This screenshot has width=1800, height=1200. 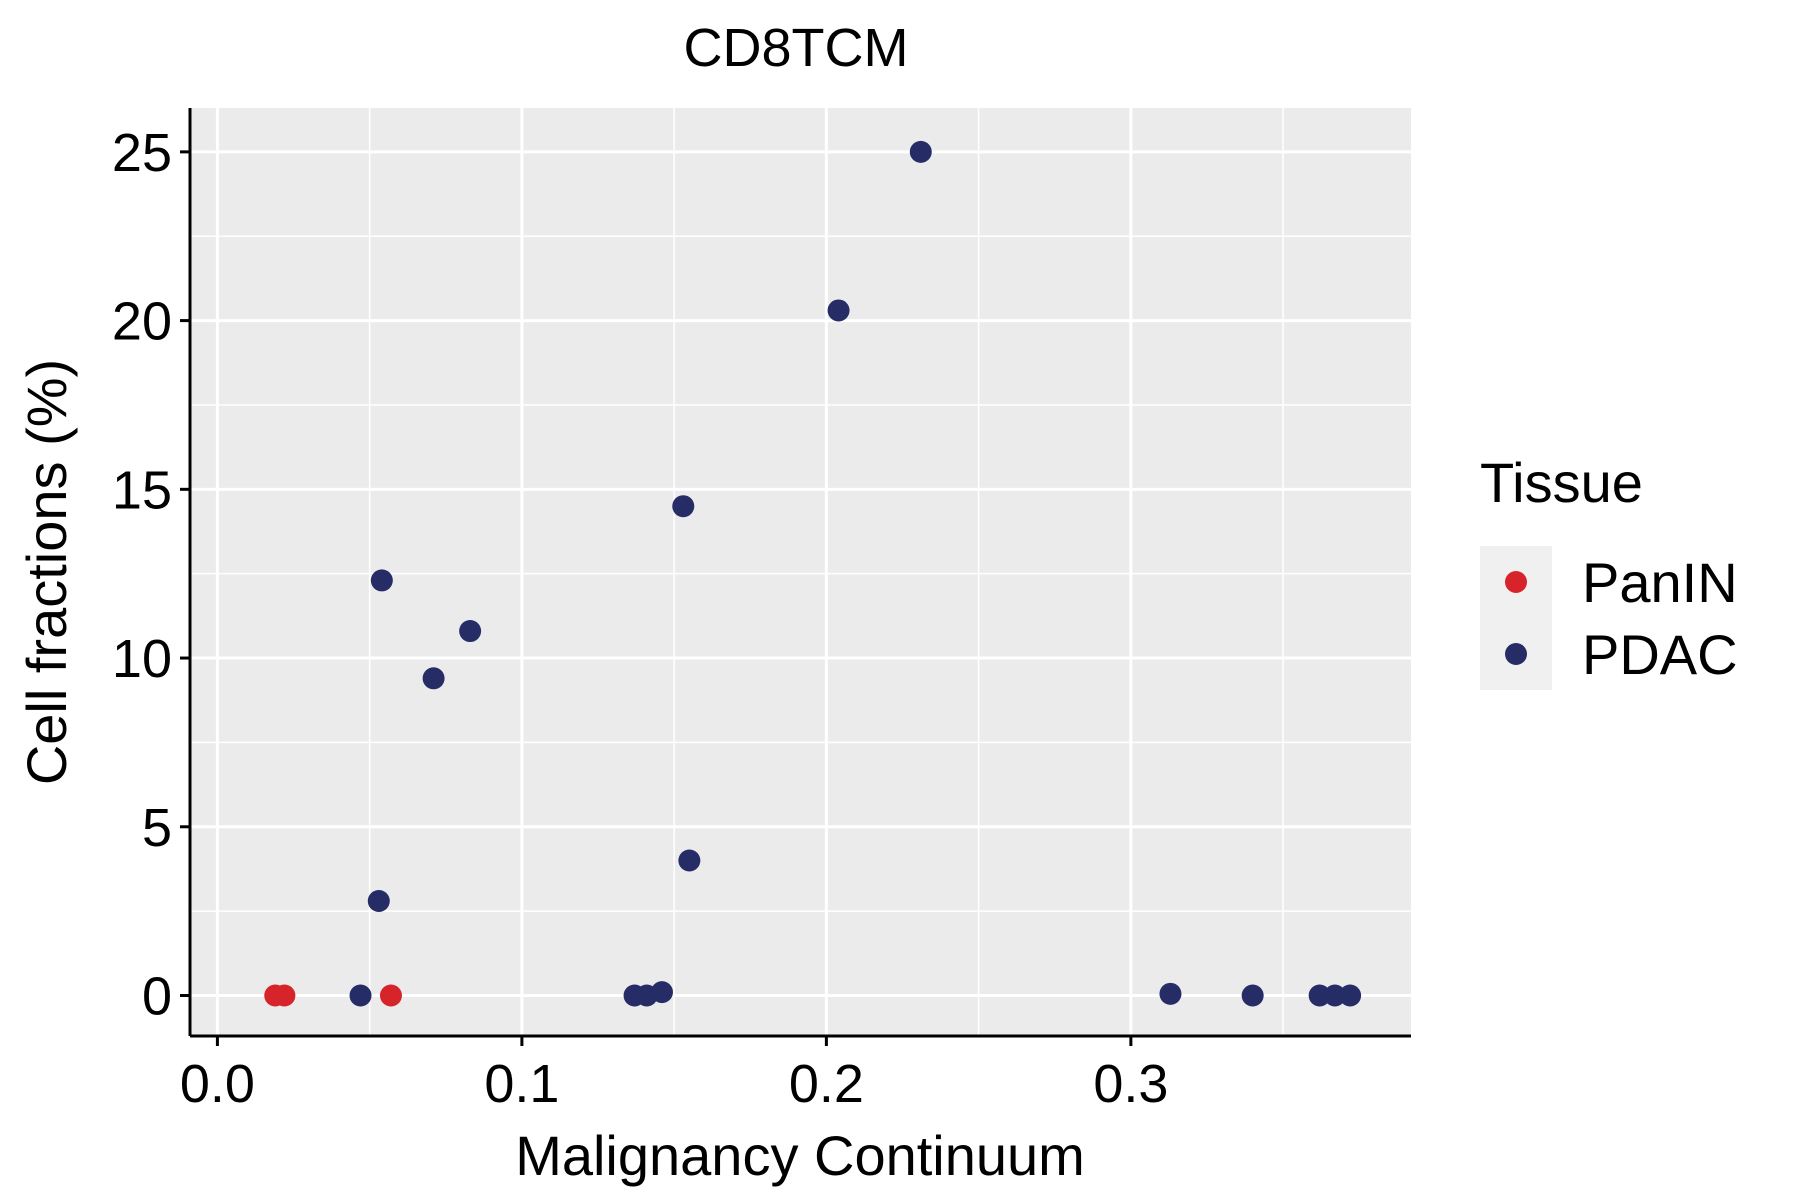 I want to click on legend-key-panin, so click(x=1516, y=582).